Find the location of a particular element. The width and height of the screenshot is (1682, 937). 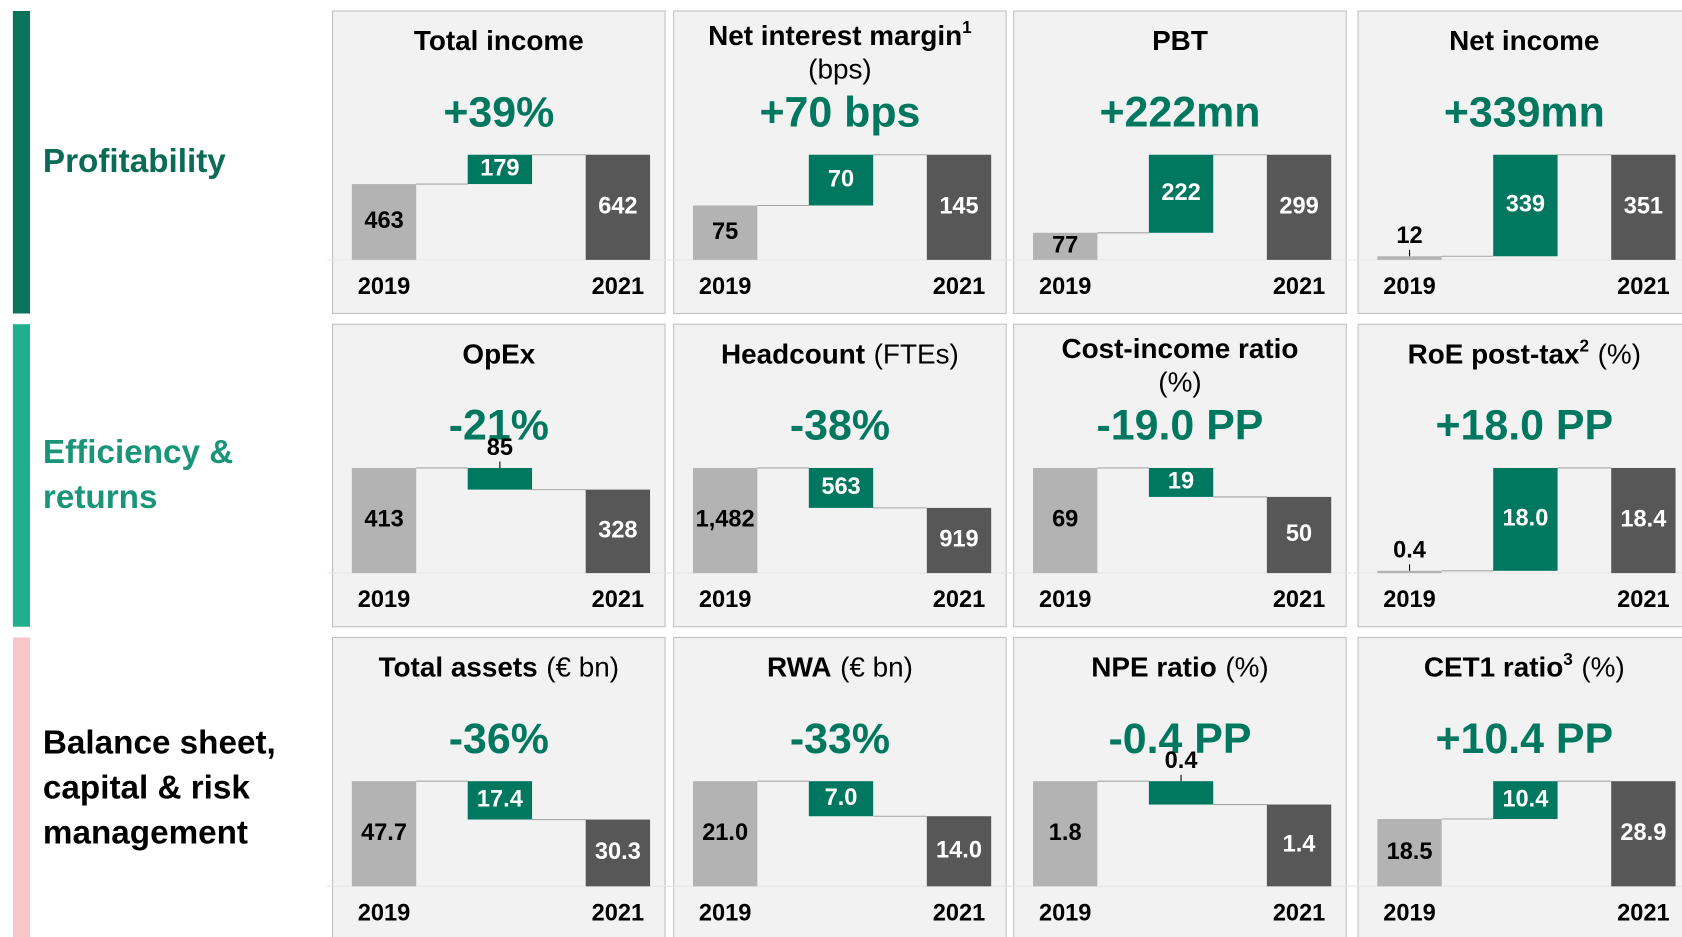

title-text: Headcount is located at coordinates (793, 354).